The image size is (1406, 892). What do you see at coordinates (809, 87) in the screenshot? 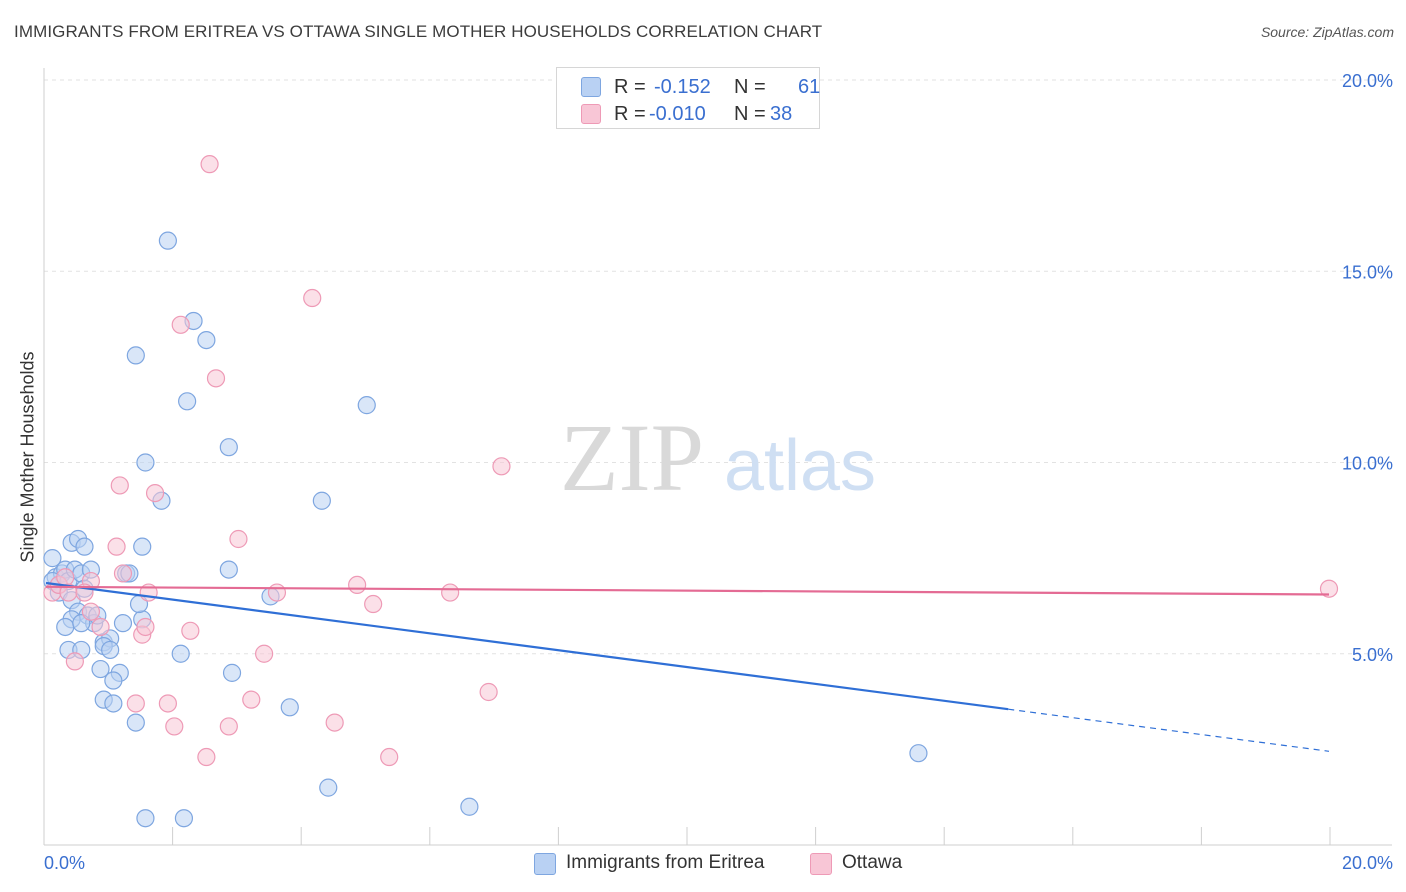
I see `n-value: 61` at bounding box center [809, 87].